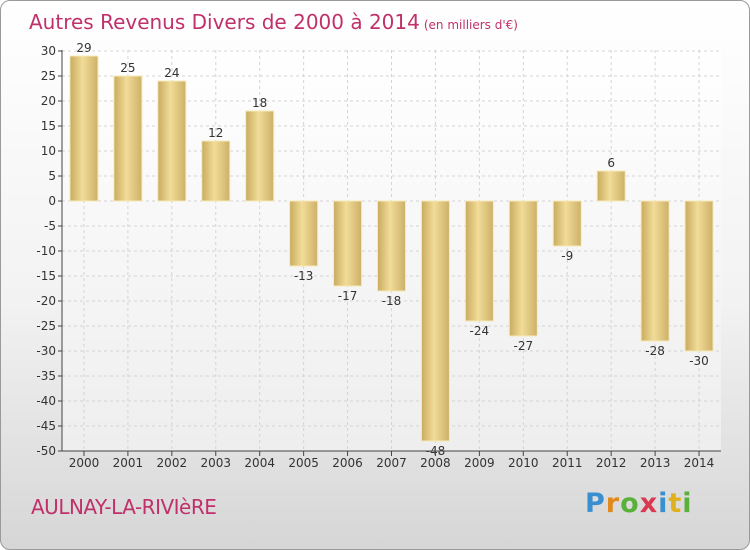 The height and width of the screenshot is (550, 750). Describe the element at coordinates (215, 133) in the screenshot. I see `data-label: 12` at that location.